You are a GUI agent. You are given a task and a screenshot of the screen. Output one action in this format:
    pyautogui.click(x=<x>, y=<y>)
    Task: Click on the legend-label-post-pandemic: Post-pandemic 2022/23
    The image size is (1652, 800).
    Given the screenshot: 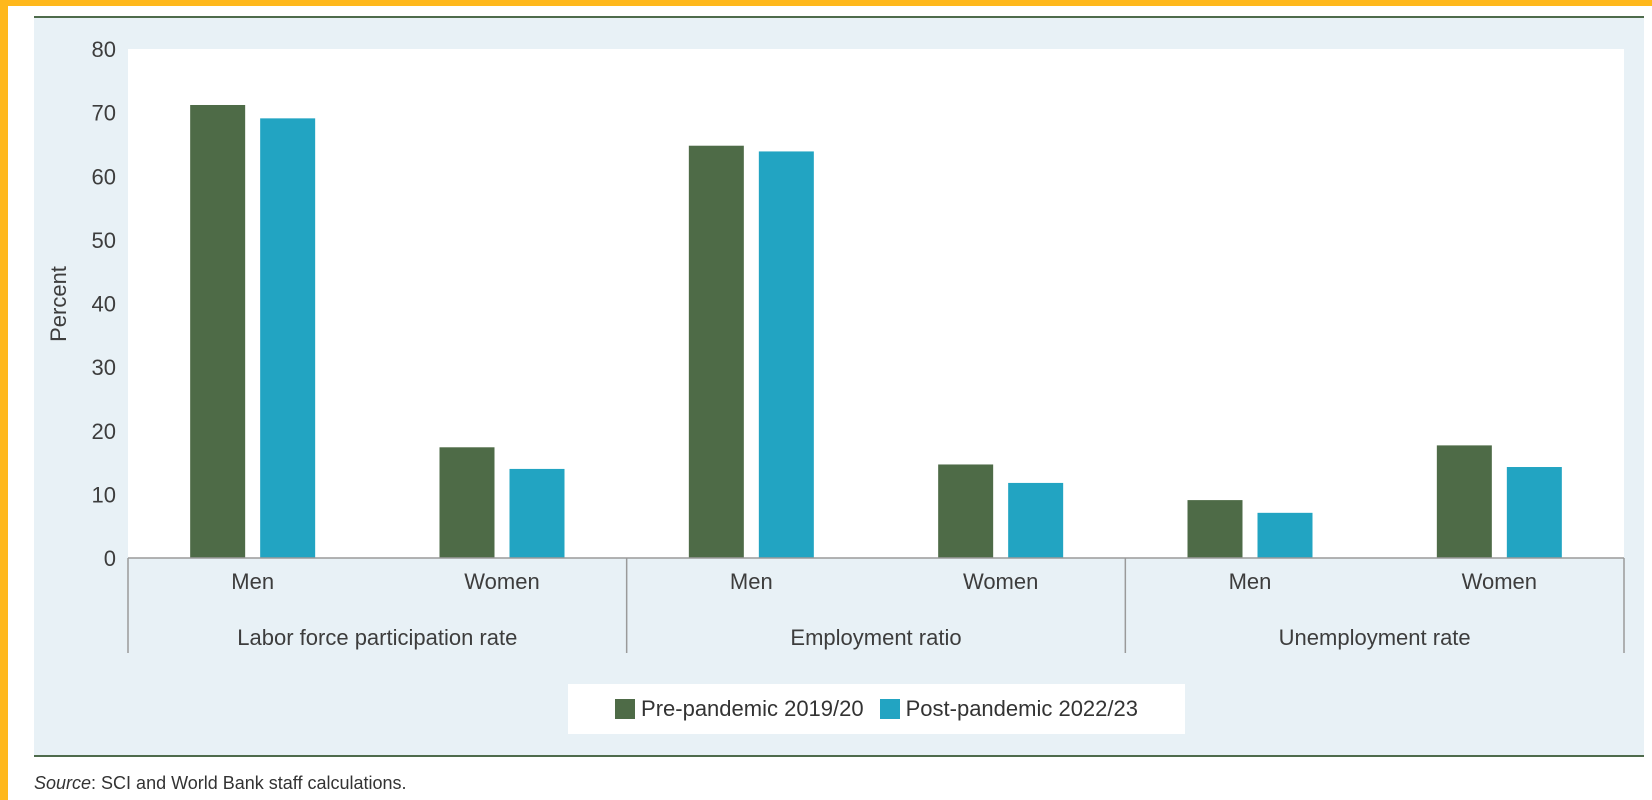 What is the action you would take?
    pyautogui.click(x=1021, y=708)
    